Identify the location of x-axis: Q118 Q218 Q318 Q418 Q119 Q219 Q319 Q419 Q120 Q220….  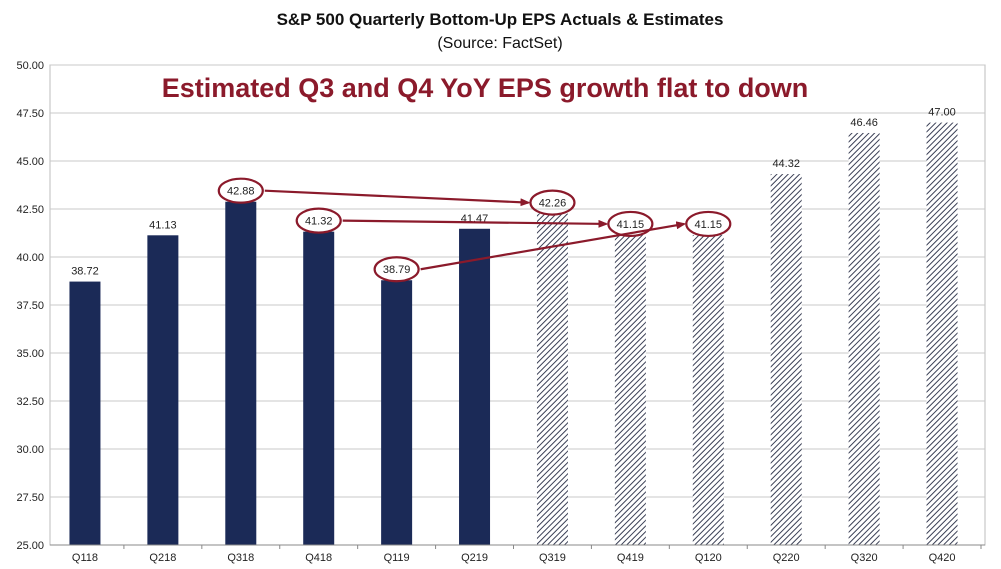
(517, 554).